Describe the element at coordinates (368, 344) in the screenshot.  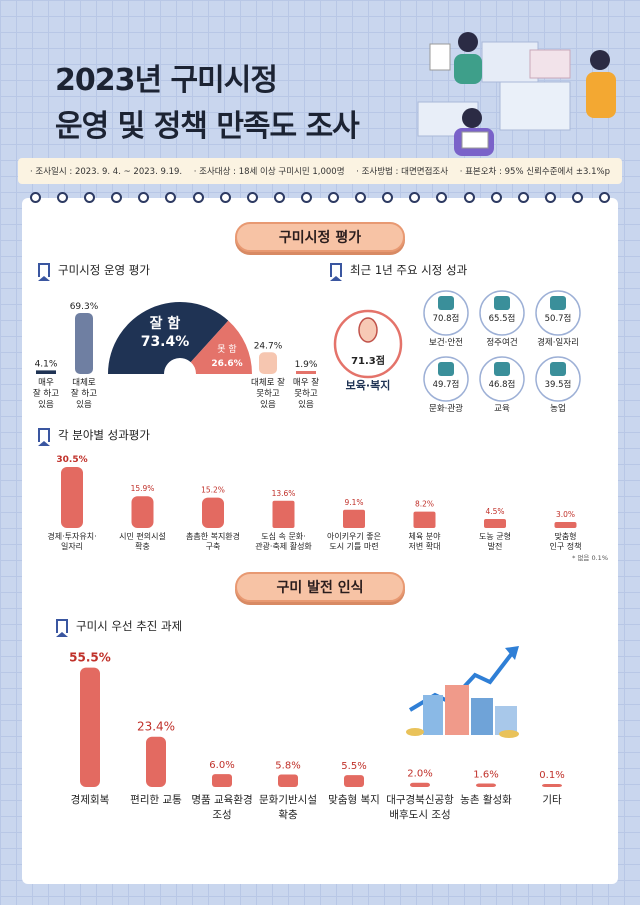
I see `main-achievement-circle` at that location.